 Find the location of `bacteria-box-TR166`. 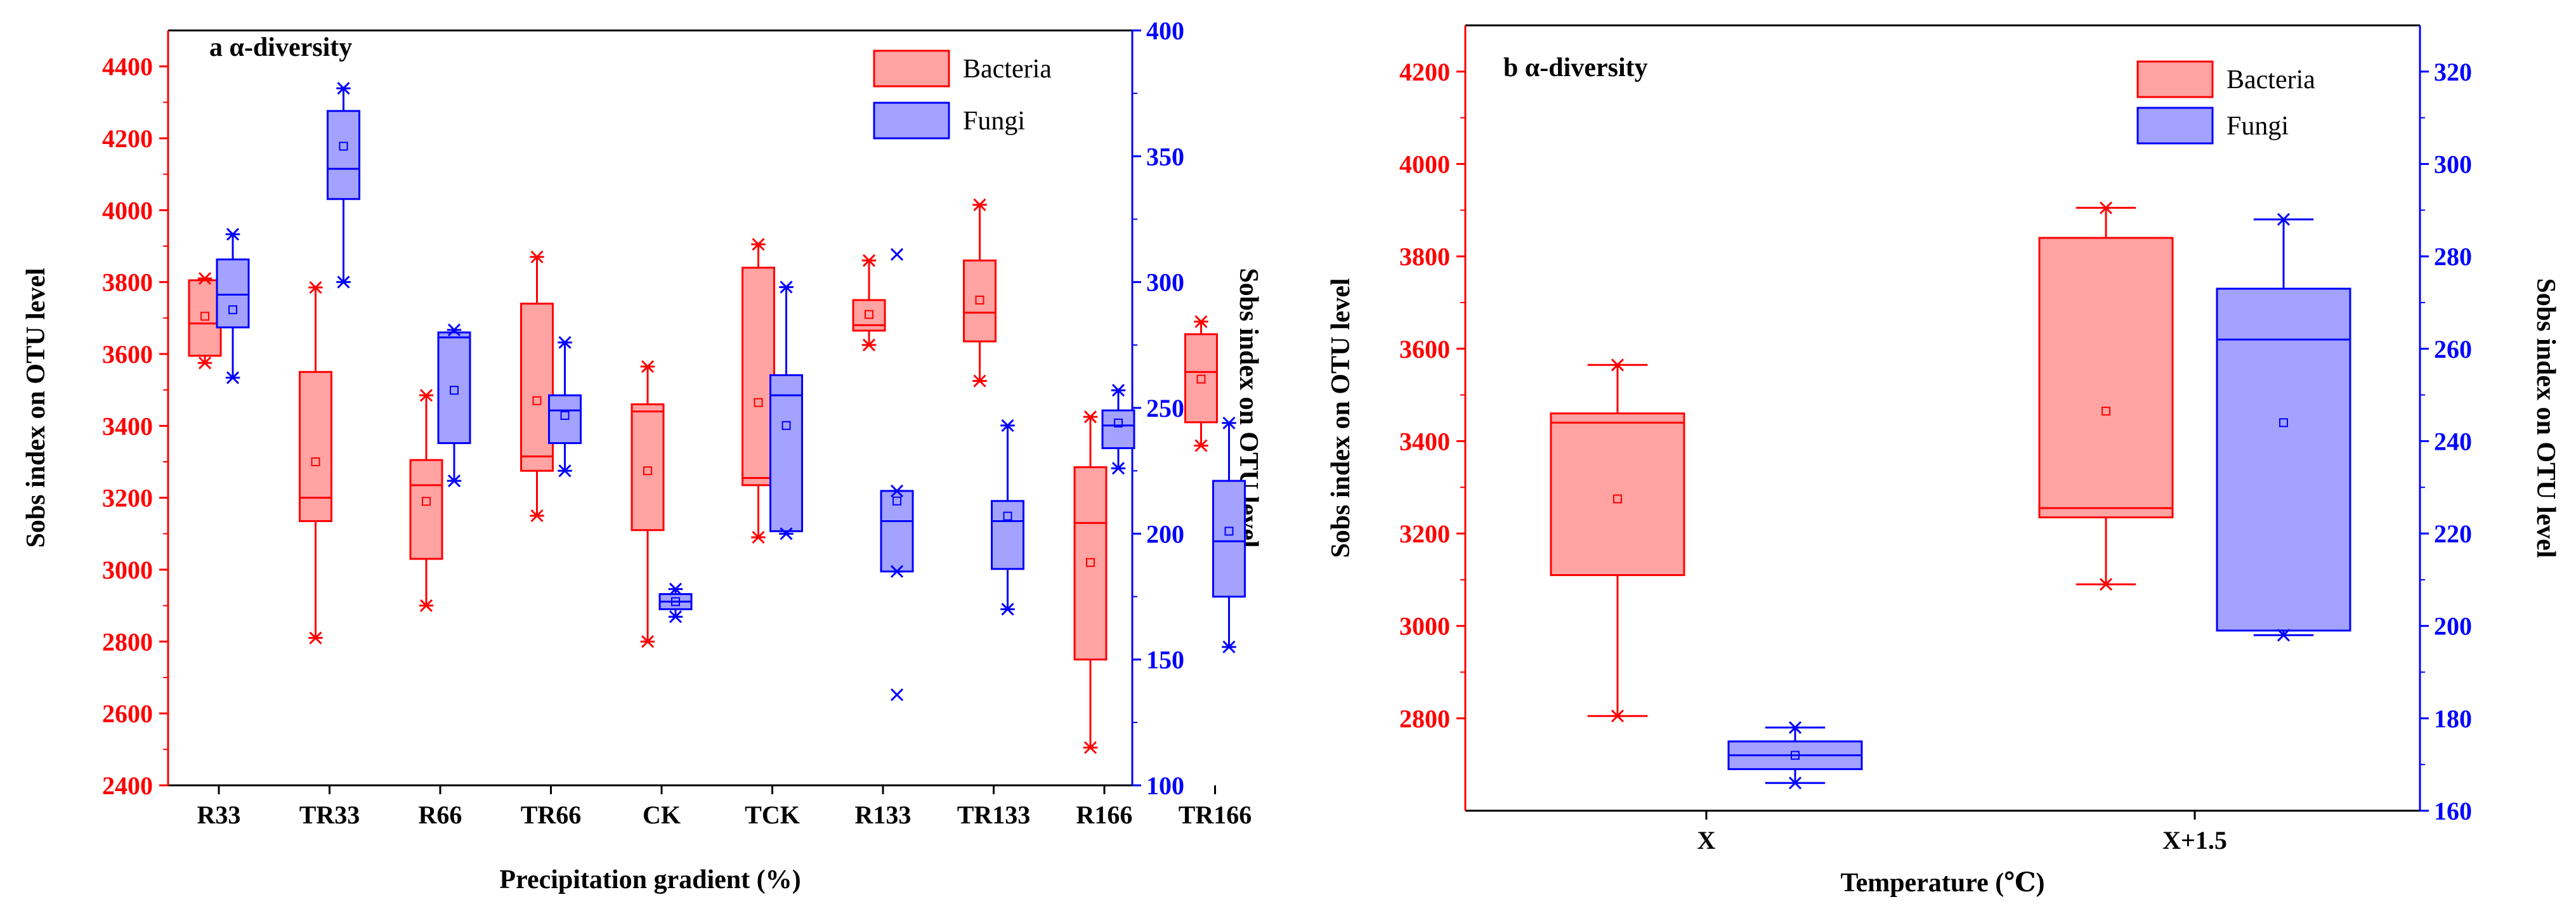

bacteria-box-TR166 is located at coordinates (1201, 383).